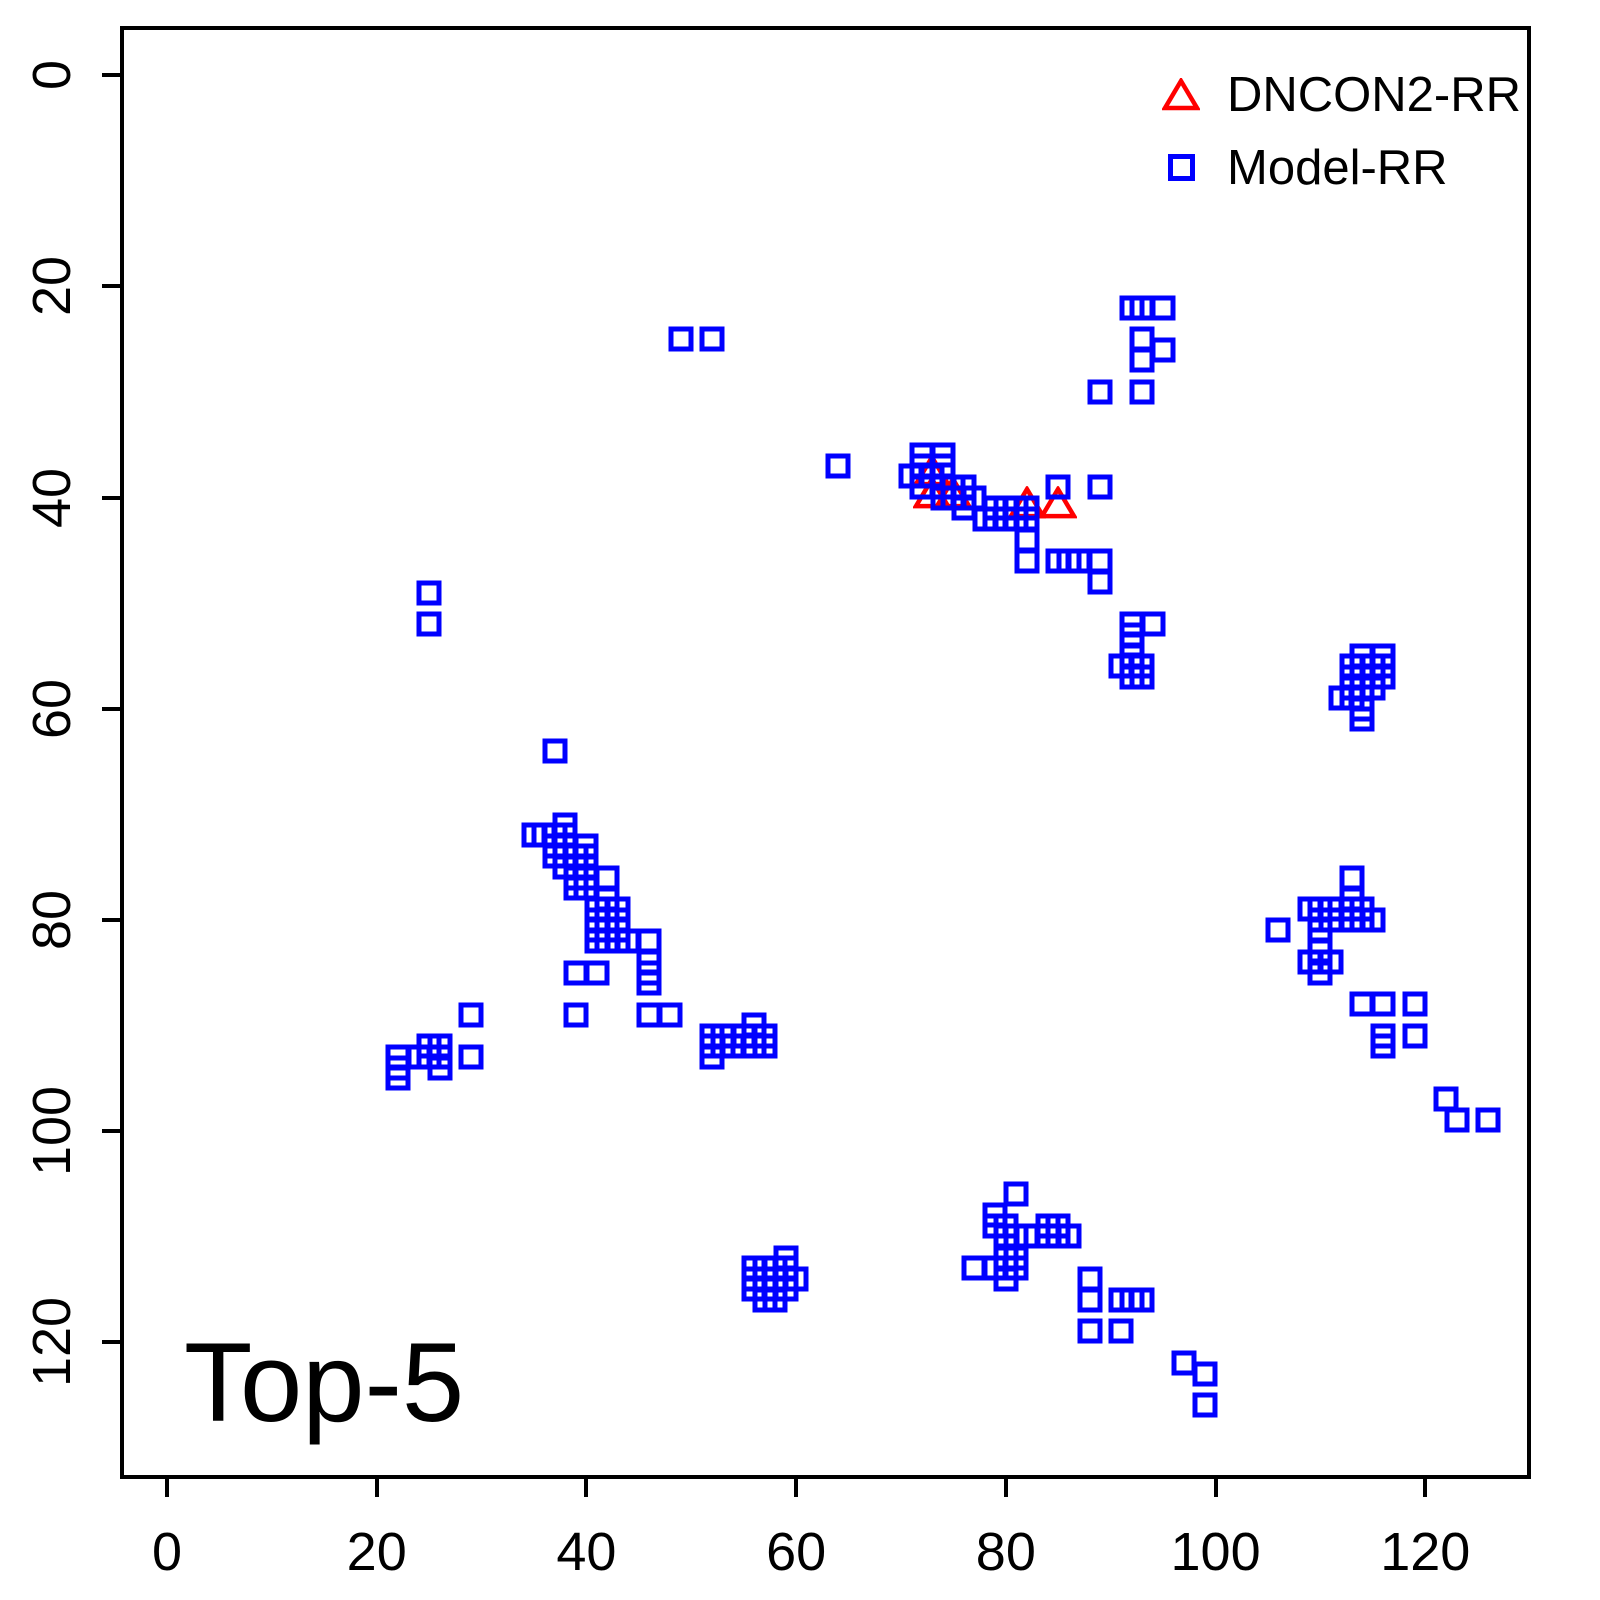 This screenshot has width=1600, height=1600. What do you see at coordinates (167, 1552) in the screenshot?
I see `x-tick-text: 0` at bounding box center [167, 1552].